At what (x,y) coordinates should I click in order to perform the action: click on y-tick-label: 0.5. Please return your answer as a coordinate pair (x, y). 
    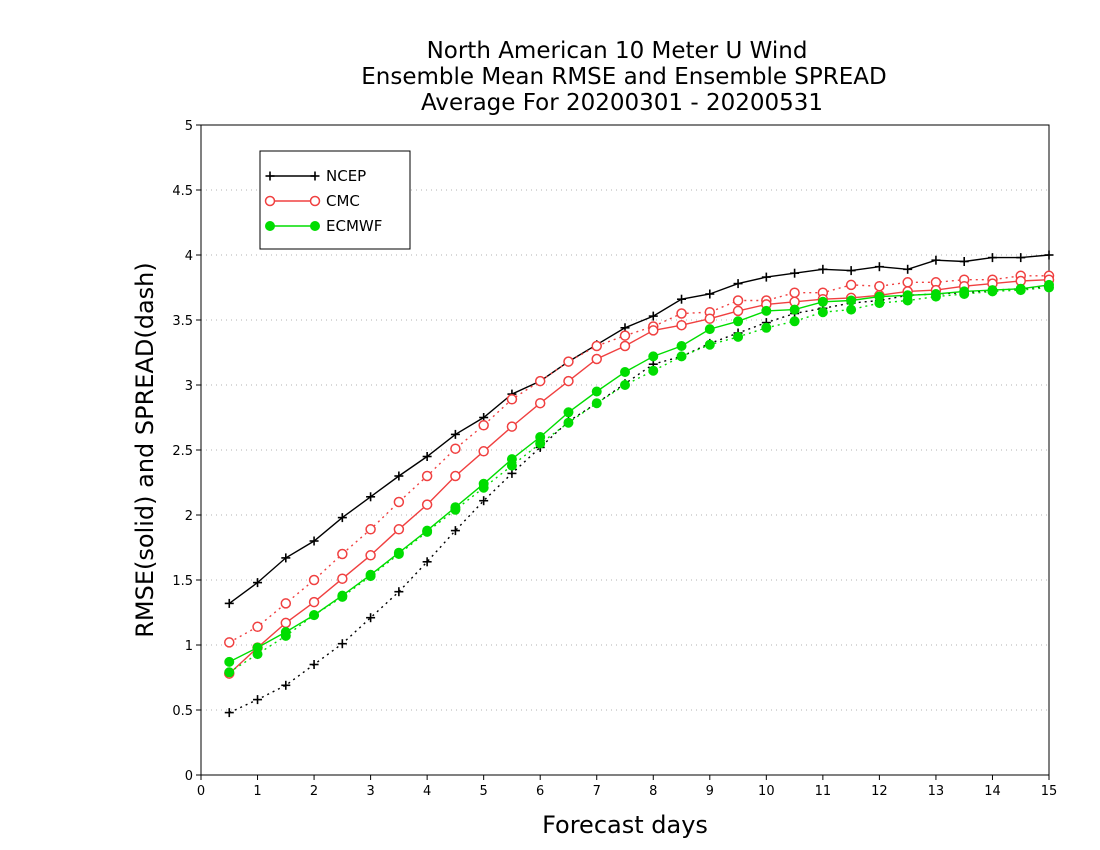
    Looking at the image, I should click on (182, 711).